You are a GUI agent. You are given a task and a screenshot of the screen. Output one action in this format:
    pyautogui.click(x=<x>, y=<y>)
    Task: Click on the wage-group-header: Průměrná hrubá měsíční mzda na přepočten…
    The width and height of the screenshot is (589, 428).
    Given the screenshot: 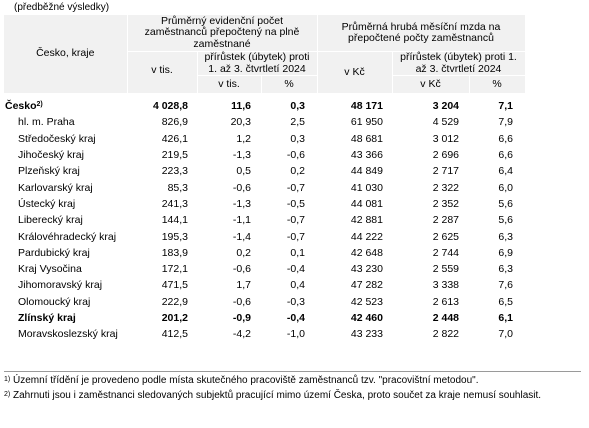 What is the action you would take?
    pyautogui.click(x=421, y=33)
    